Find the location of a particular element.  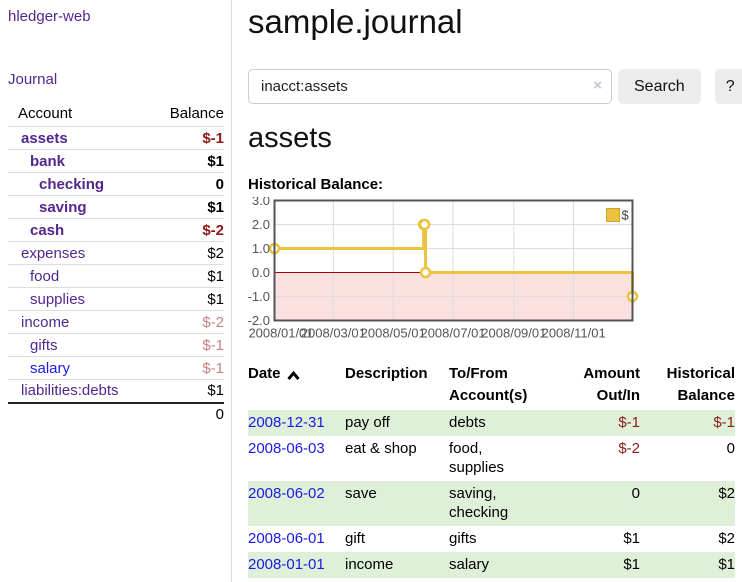

account-link: gifts is located at coordinates (44, 345).